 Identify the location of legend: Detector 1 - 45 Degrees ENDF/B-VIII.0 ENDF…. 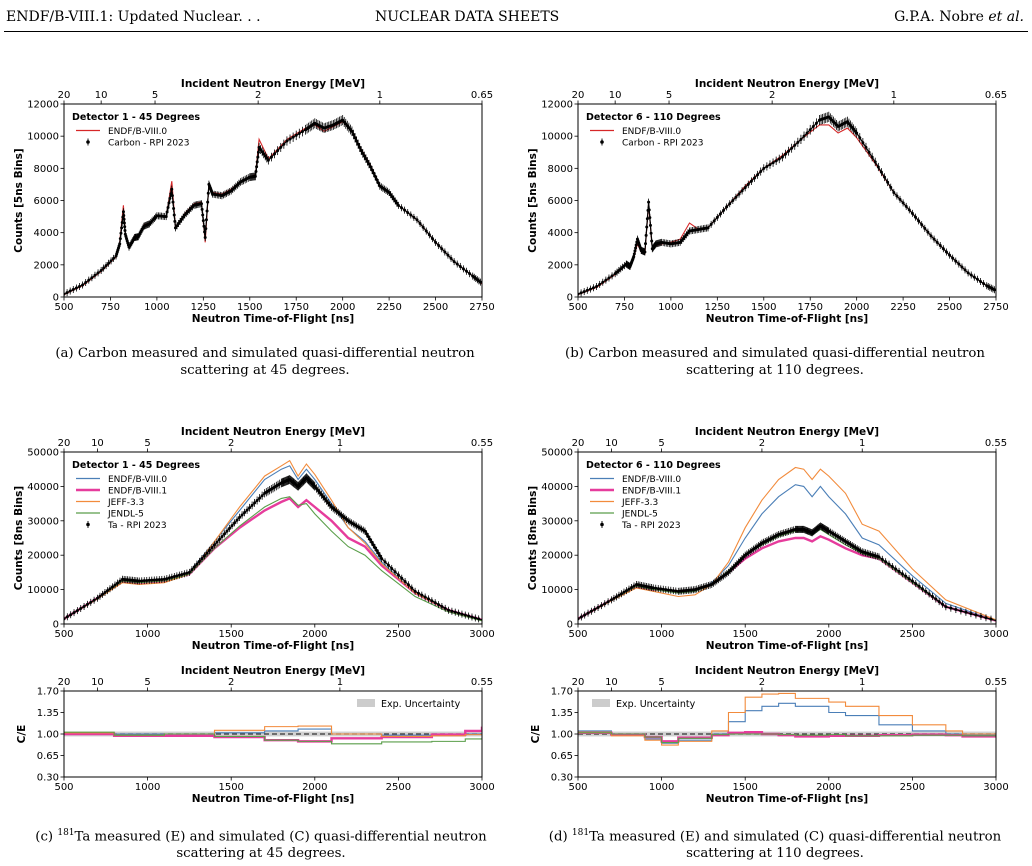
(136, 495).